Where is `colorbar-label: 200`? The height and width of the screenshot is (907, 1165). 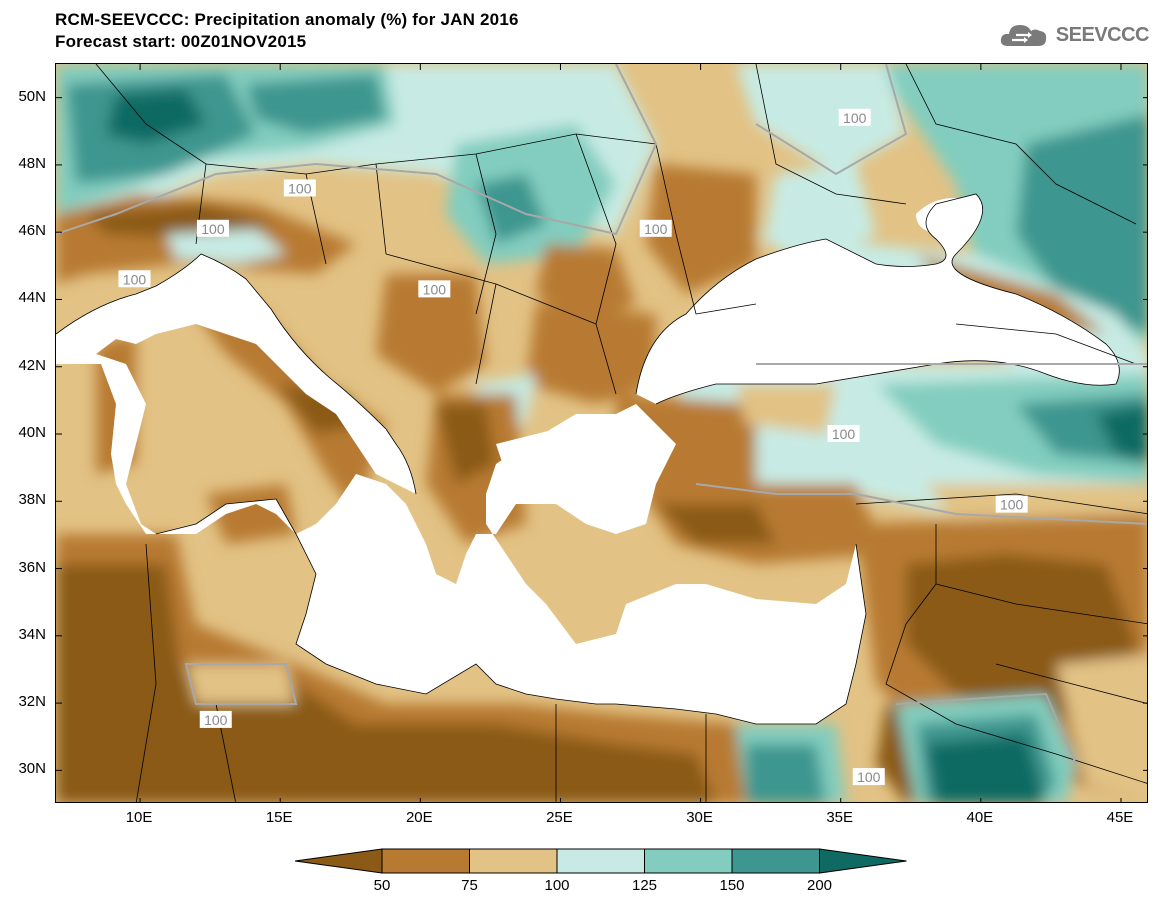
colorbar-label: 200 is located at coordinates (819, 885).